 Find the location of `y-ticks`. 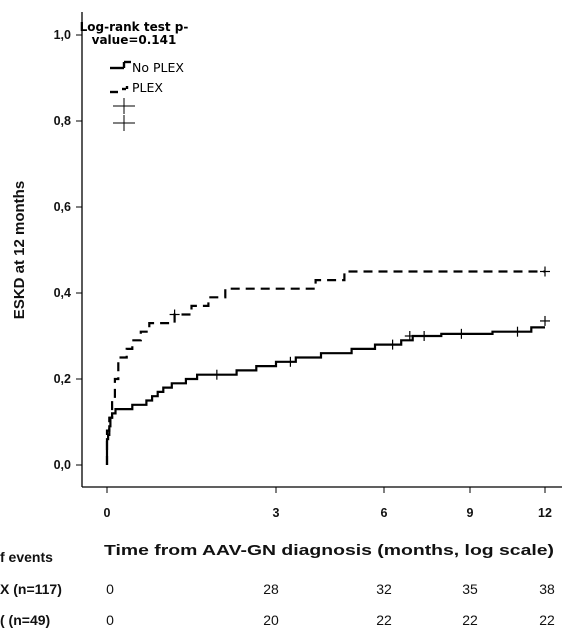

y-ticks is located at coordinates (79, 250).